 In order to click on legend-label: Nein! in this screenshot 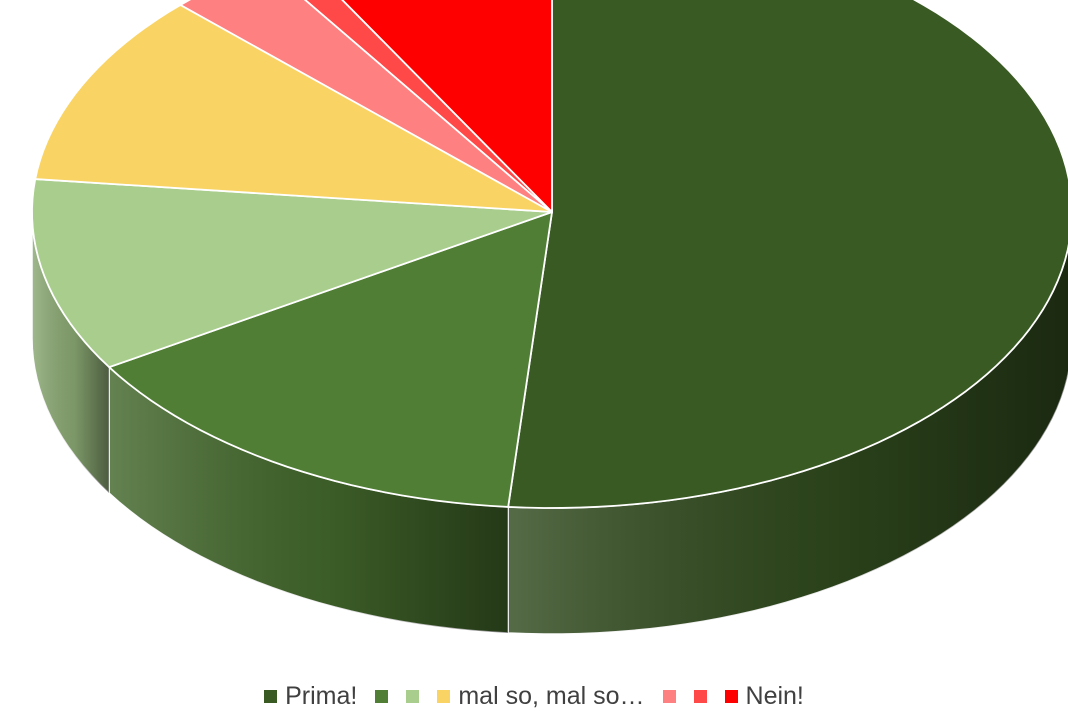, I will do `click(774, 695)`.